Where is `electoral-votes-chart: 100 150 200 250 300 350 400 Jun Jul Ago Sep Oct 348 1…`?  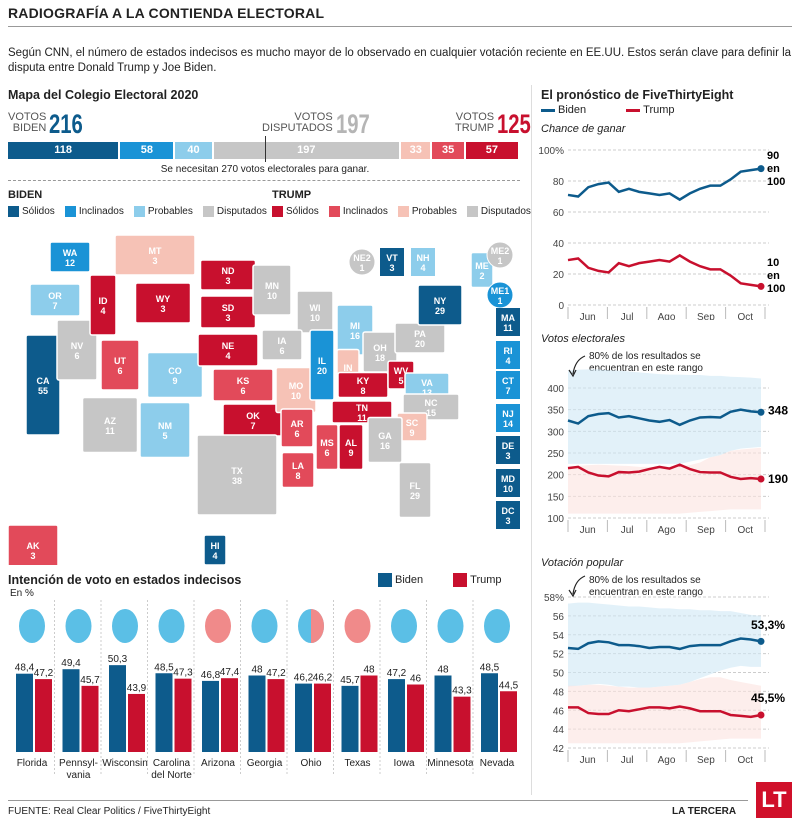
electoral-votes-chart: 100 150 200 250 300 350 400 Jun Jul Ago Sep Oct 348 1… is located at coordinates (667, 445).